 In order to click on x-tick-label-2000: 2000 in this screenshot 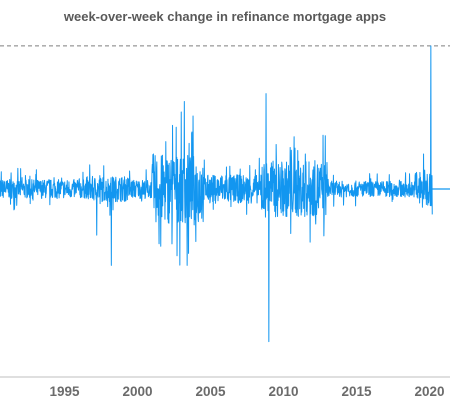, I will do `click(137, 391)`.